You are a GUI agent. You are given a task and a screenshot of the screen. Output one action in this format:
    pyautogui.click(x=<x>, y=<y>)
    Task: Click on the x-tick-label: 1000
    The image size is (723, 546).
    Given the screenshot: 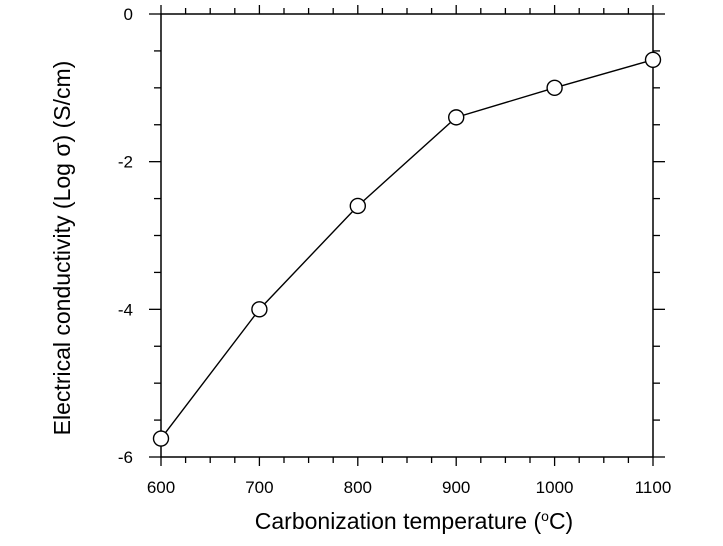 What is the action you would take?
    pyautogui.click(x=555, y=487)
    